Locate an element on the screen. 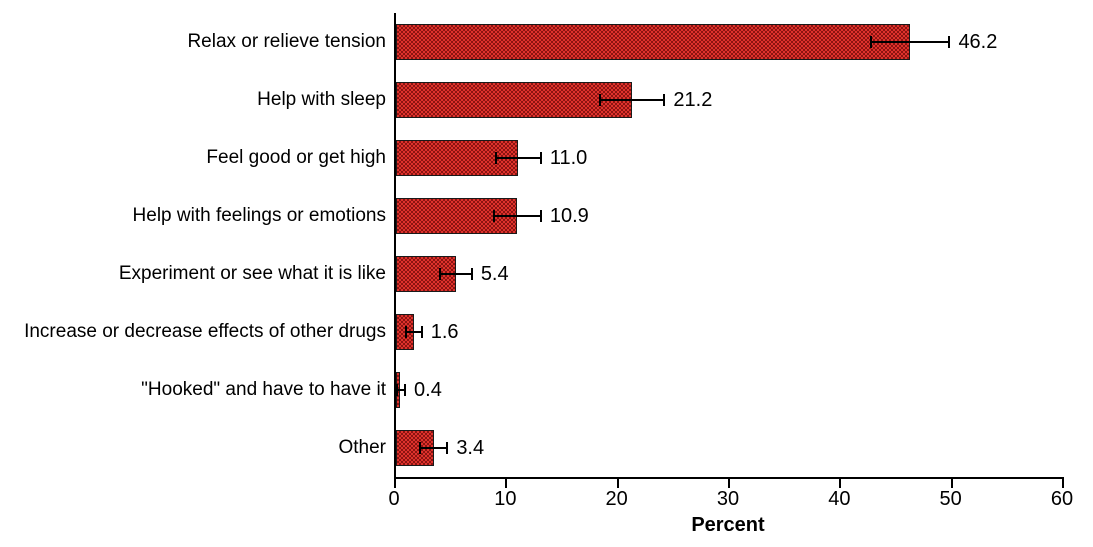 The width and height of the screenshot is (1093, 547). category-label: Help with sleep is located at coordinates (321, 99).